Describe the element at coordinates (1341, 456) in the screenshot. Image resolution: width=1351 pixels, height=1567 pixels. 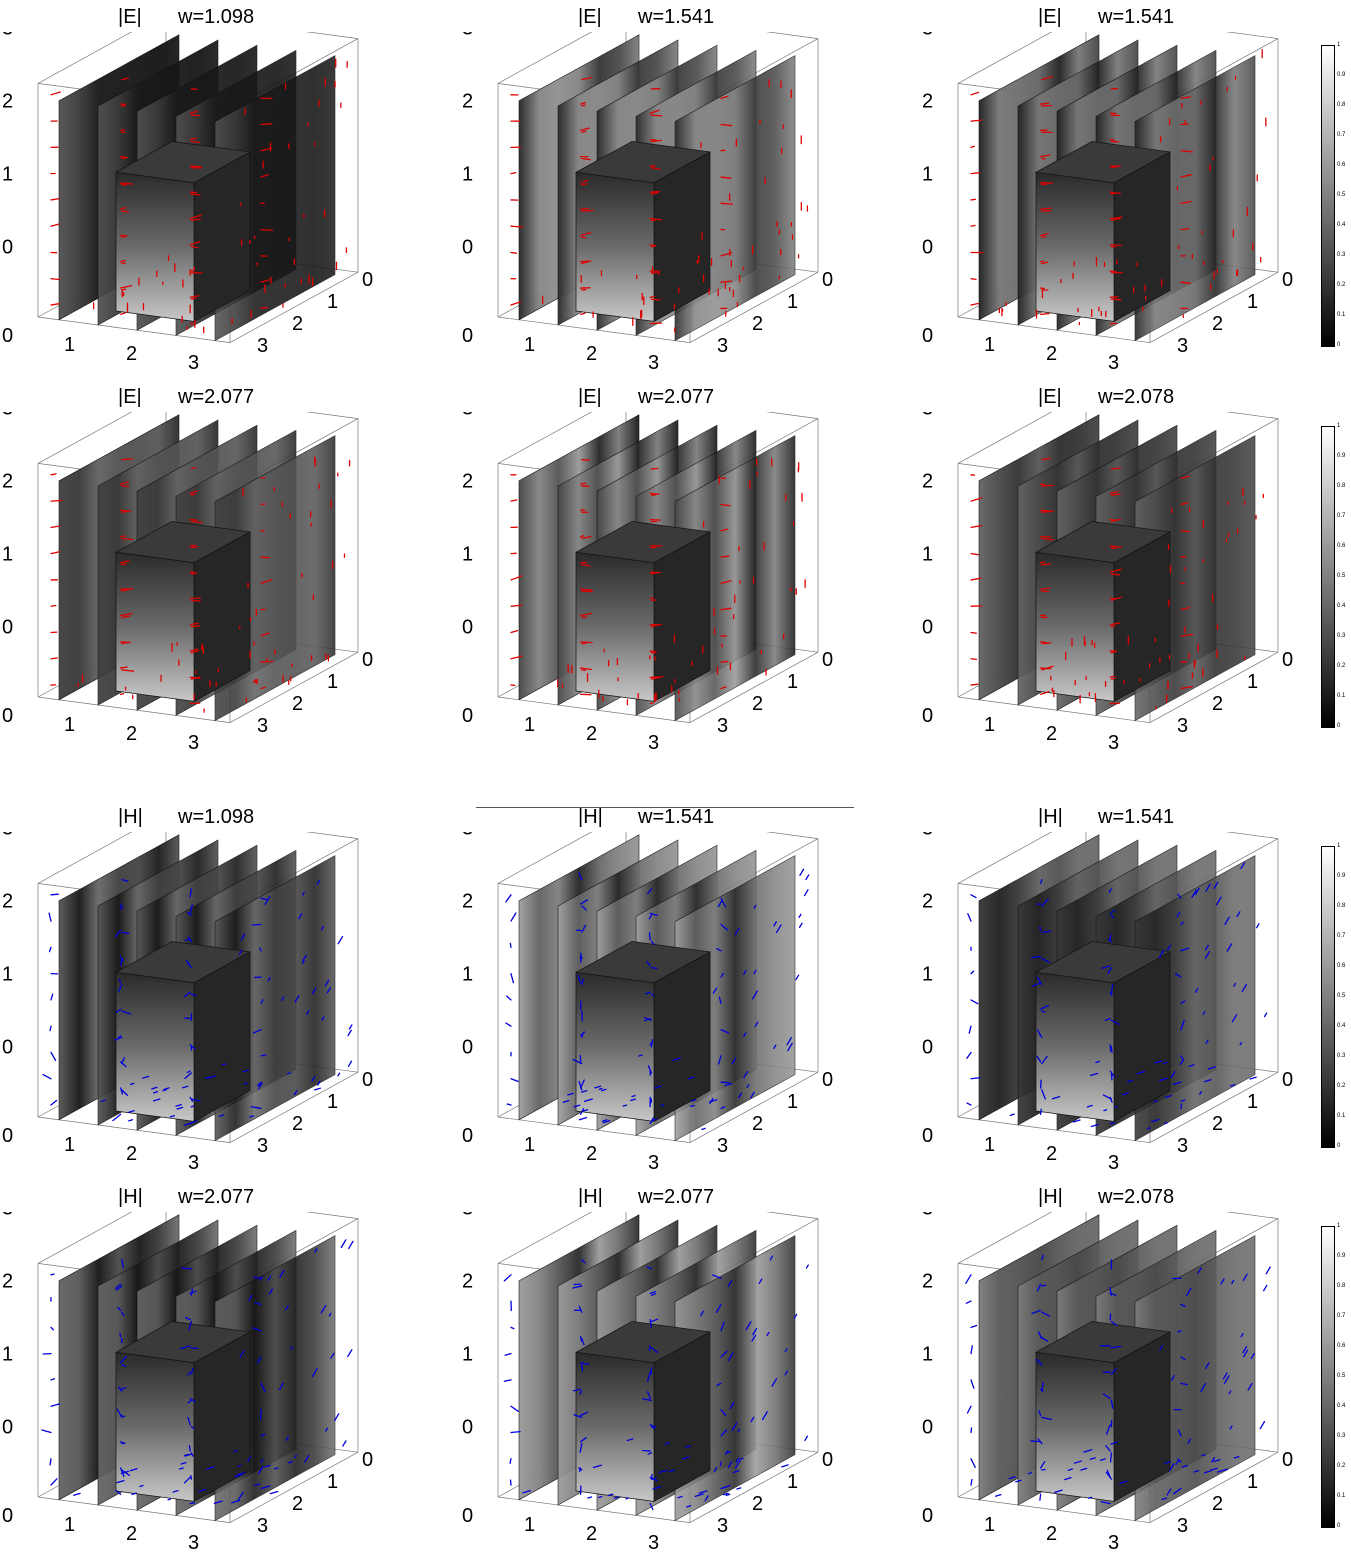
I see `colorbar-tick-label: 0.9` at that location.